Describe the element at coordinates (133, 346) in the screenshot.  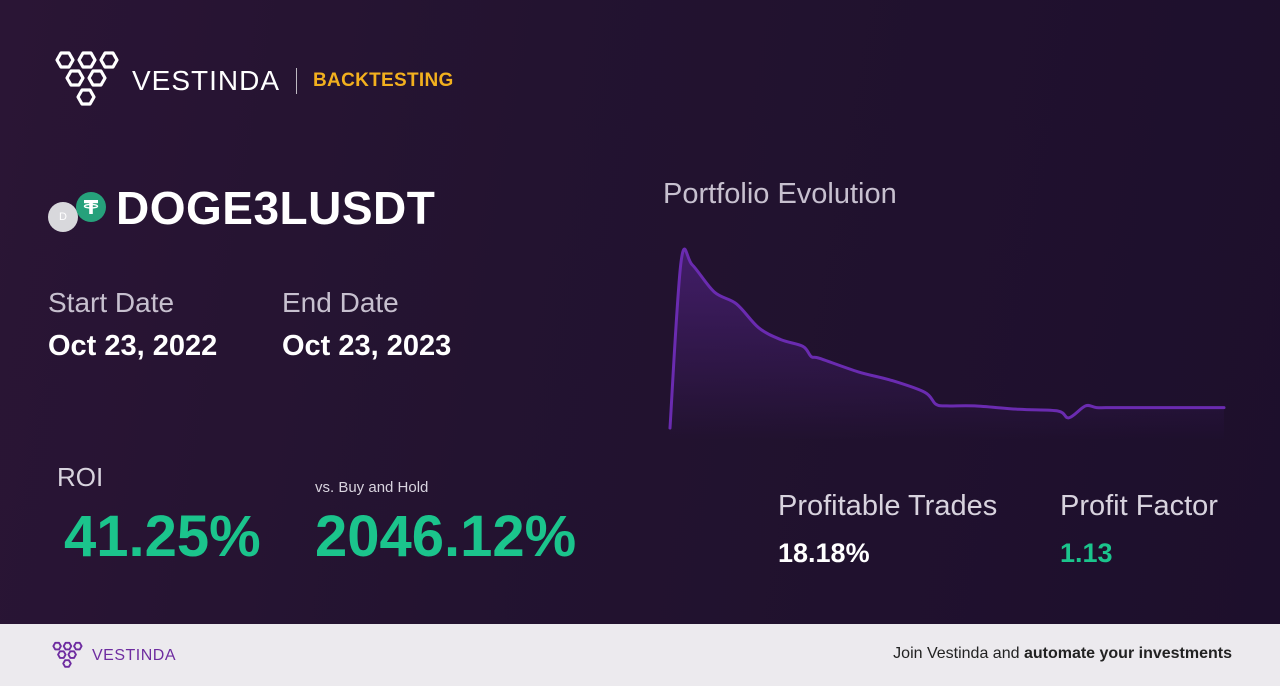
I see `start-date-value: Oct 23, 2022` at that location.